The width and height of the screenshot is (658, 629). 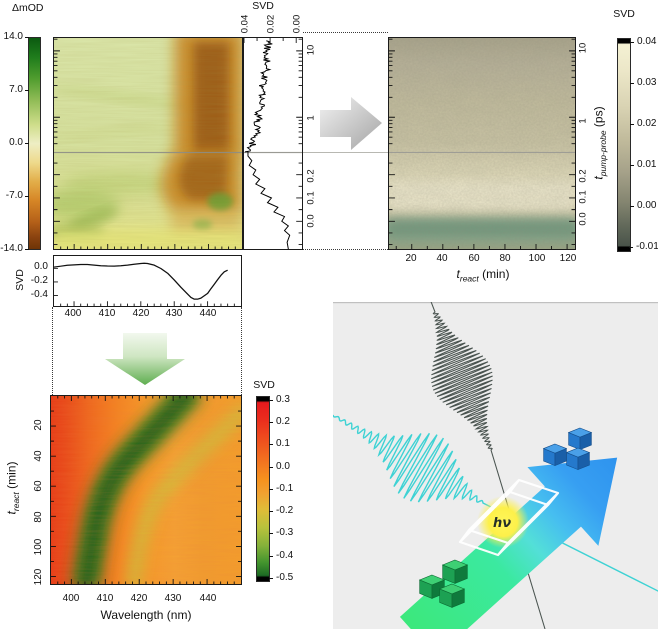 I want to click on bl-cb-tick: -0.1, so click(x=281, y=488).